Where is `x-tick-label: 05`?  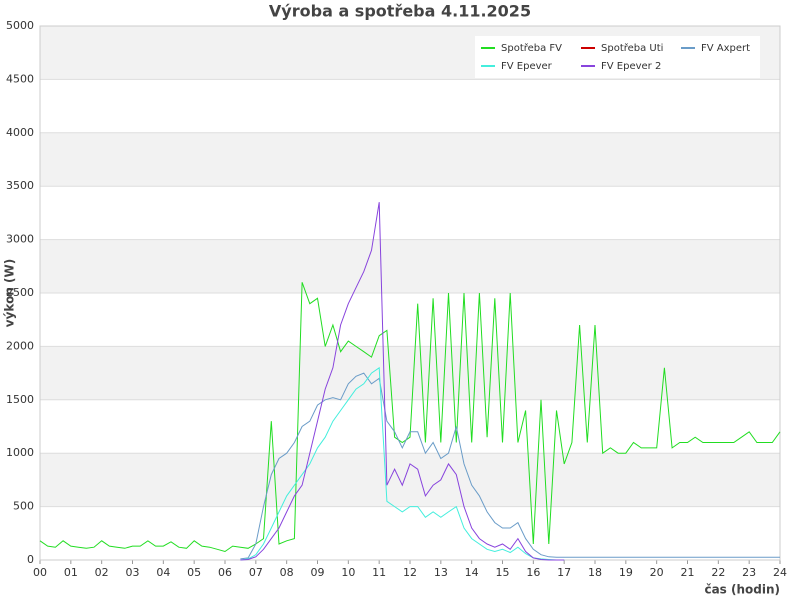
x-tick-label: 05 is located at coordinates (194, 572).